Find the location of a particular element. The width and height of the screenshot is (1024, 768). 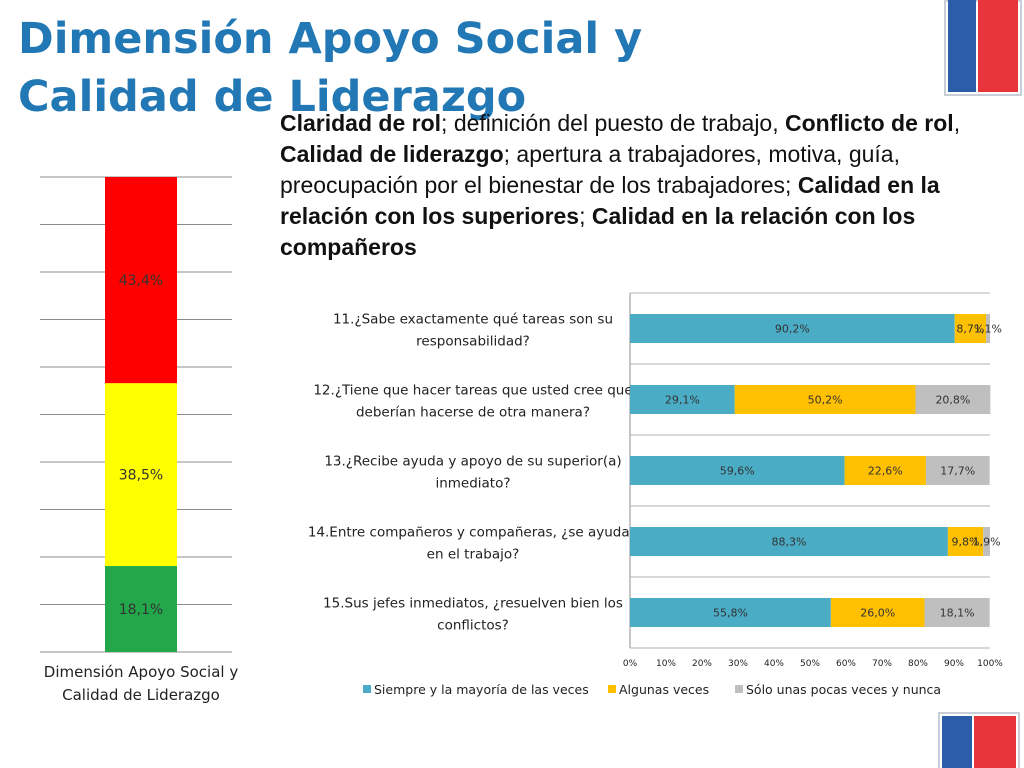

right-bar-label: 18,1% is located at coordinates (957, 613).